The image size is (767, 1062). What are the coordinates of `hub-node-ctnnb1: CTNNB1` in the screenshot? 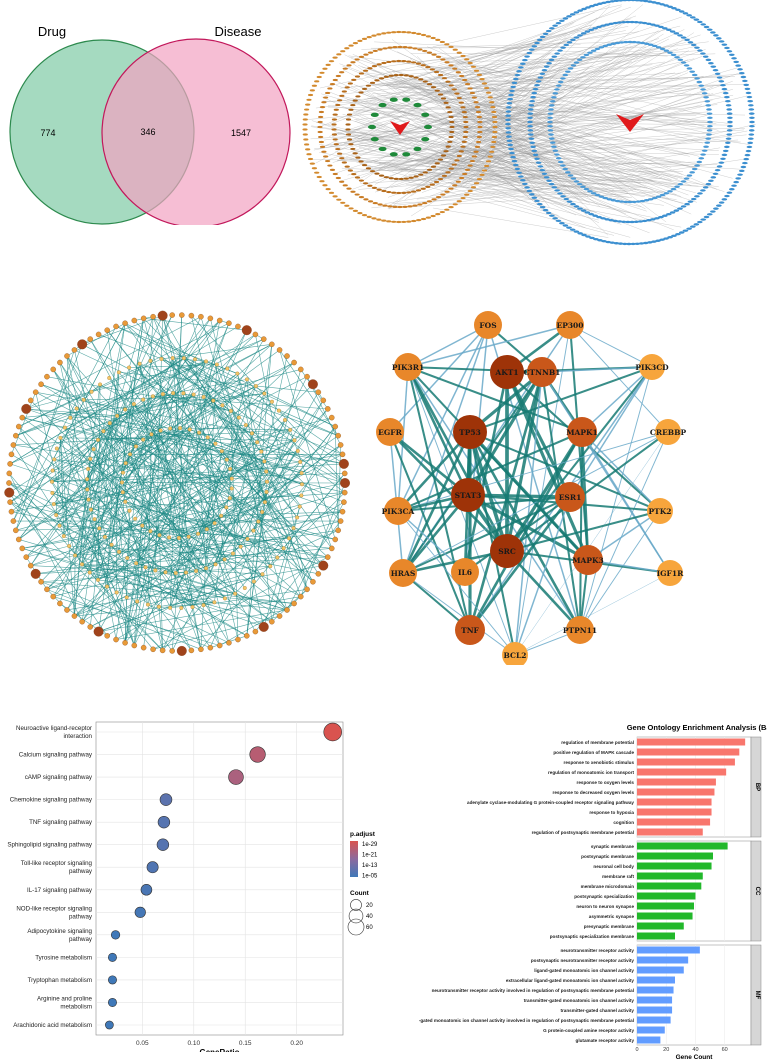 It's located at (542, 372).